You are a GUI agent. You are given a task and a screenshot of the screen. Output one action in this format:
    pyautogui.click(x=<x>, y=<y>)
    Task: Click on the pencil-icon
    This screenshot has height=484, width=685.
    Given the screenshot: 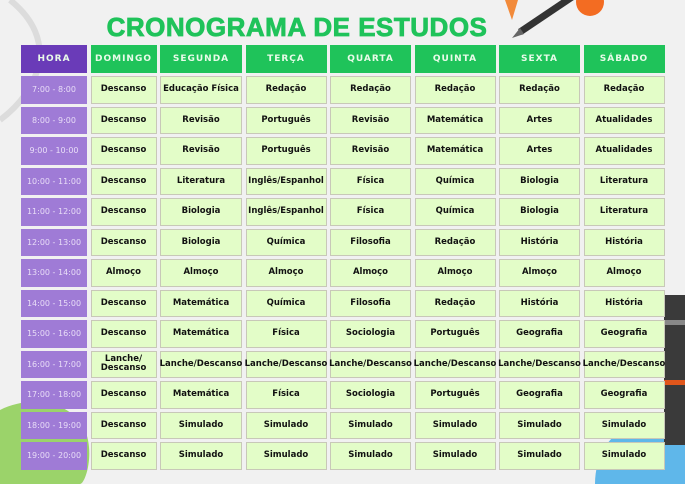 What is the action you would take?
    pyautogui.click(x=554, y=19)
    